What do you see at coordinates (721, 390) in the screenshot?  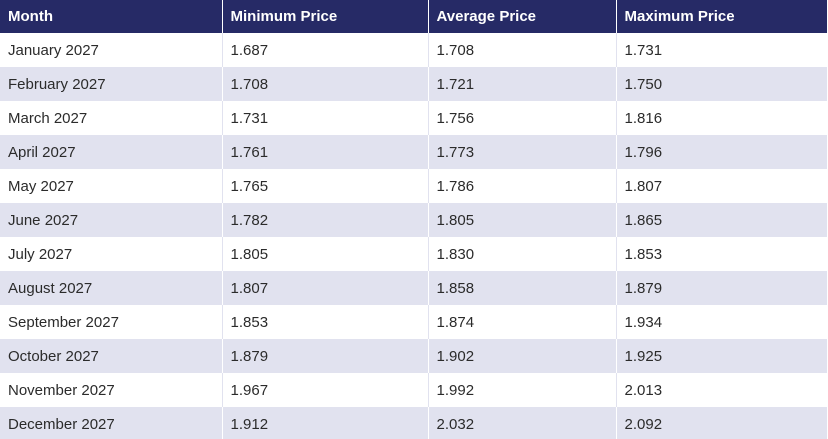 I see `maximum-price-cell: 2.013` at bounding box center [721, 390].